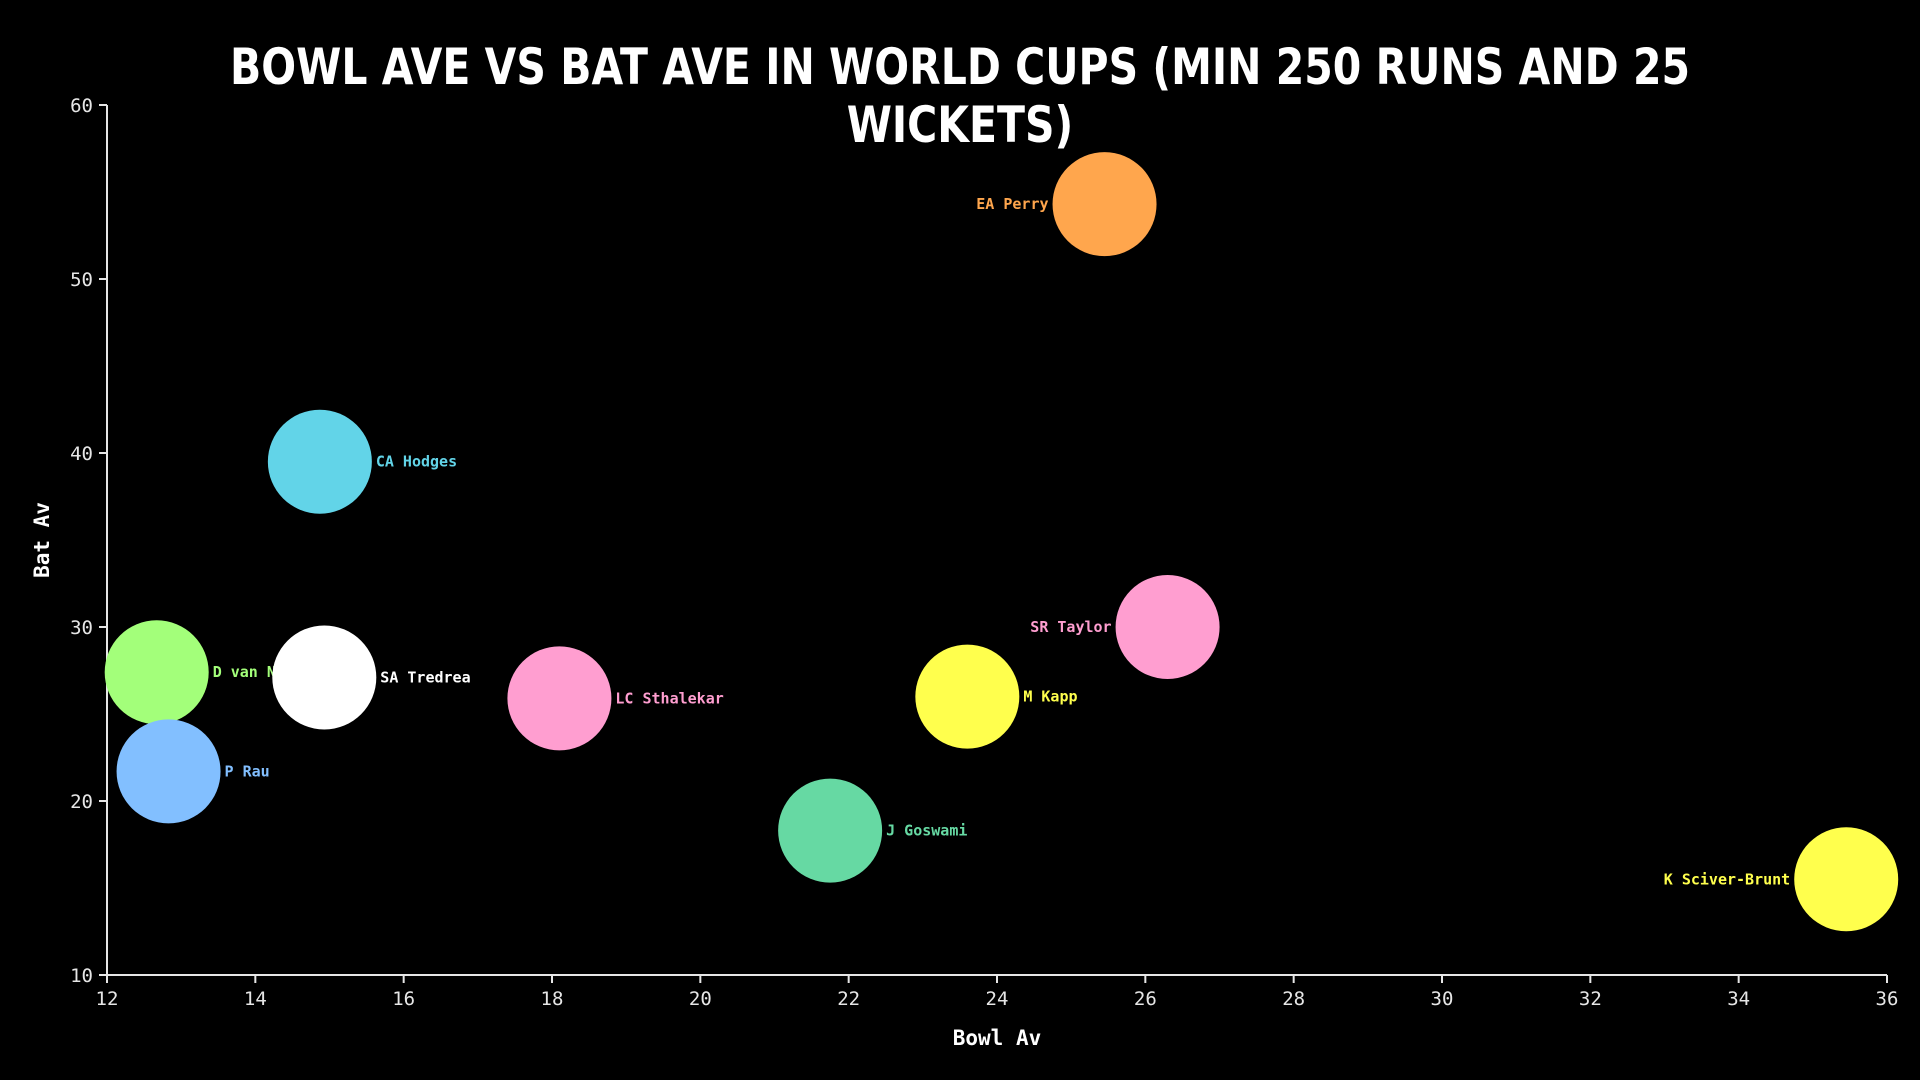 The height and width of the screenshot is (1080, 1920). I want to click on point-label: M Kapp, so click(1050, 697).